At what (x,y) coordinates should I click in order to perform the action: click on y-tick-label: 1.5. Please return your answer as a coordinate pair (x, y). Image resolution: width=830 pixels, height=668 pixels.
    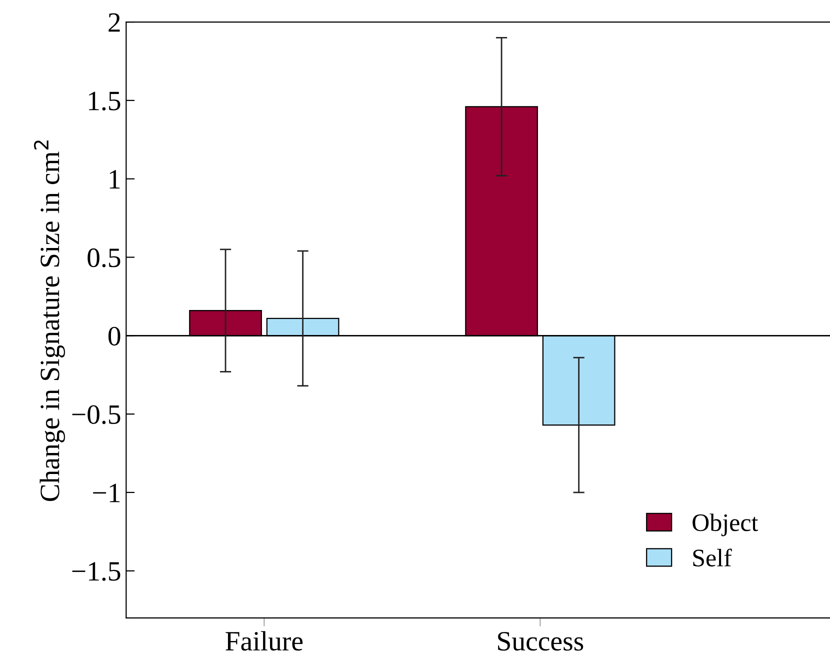
    Looking at the image, I should click on (104, 101).